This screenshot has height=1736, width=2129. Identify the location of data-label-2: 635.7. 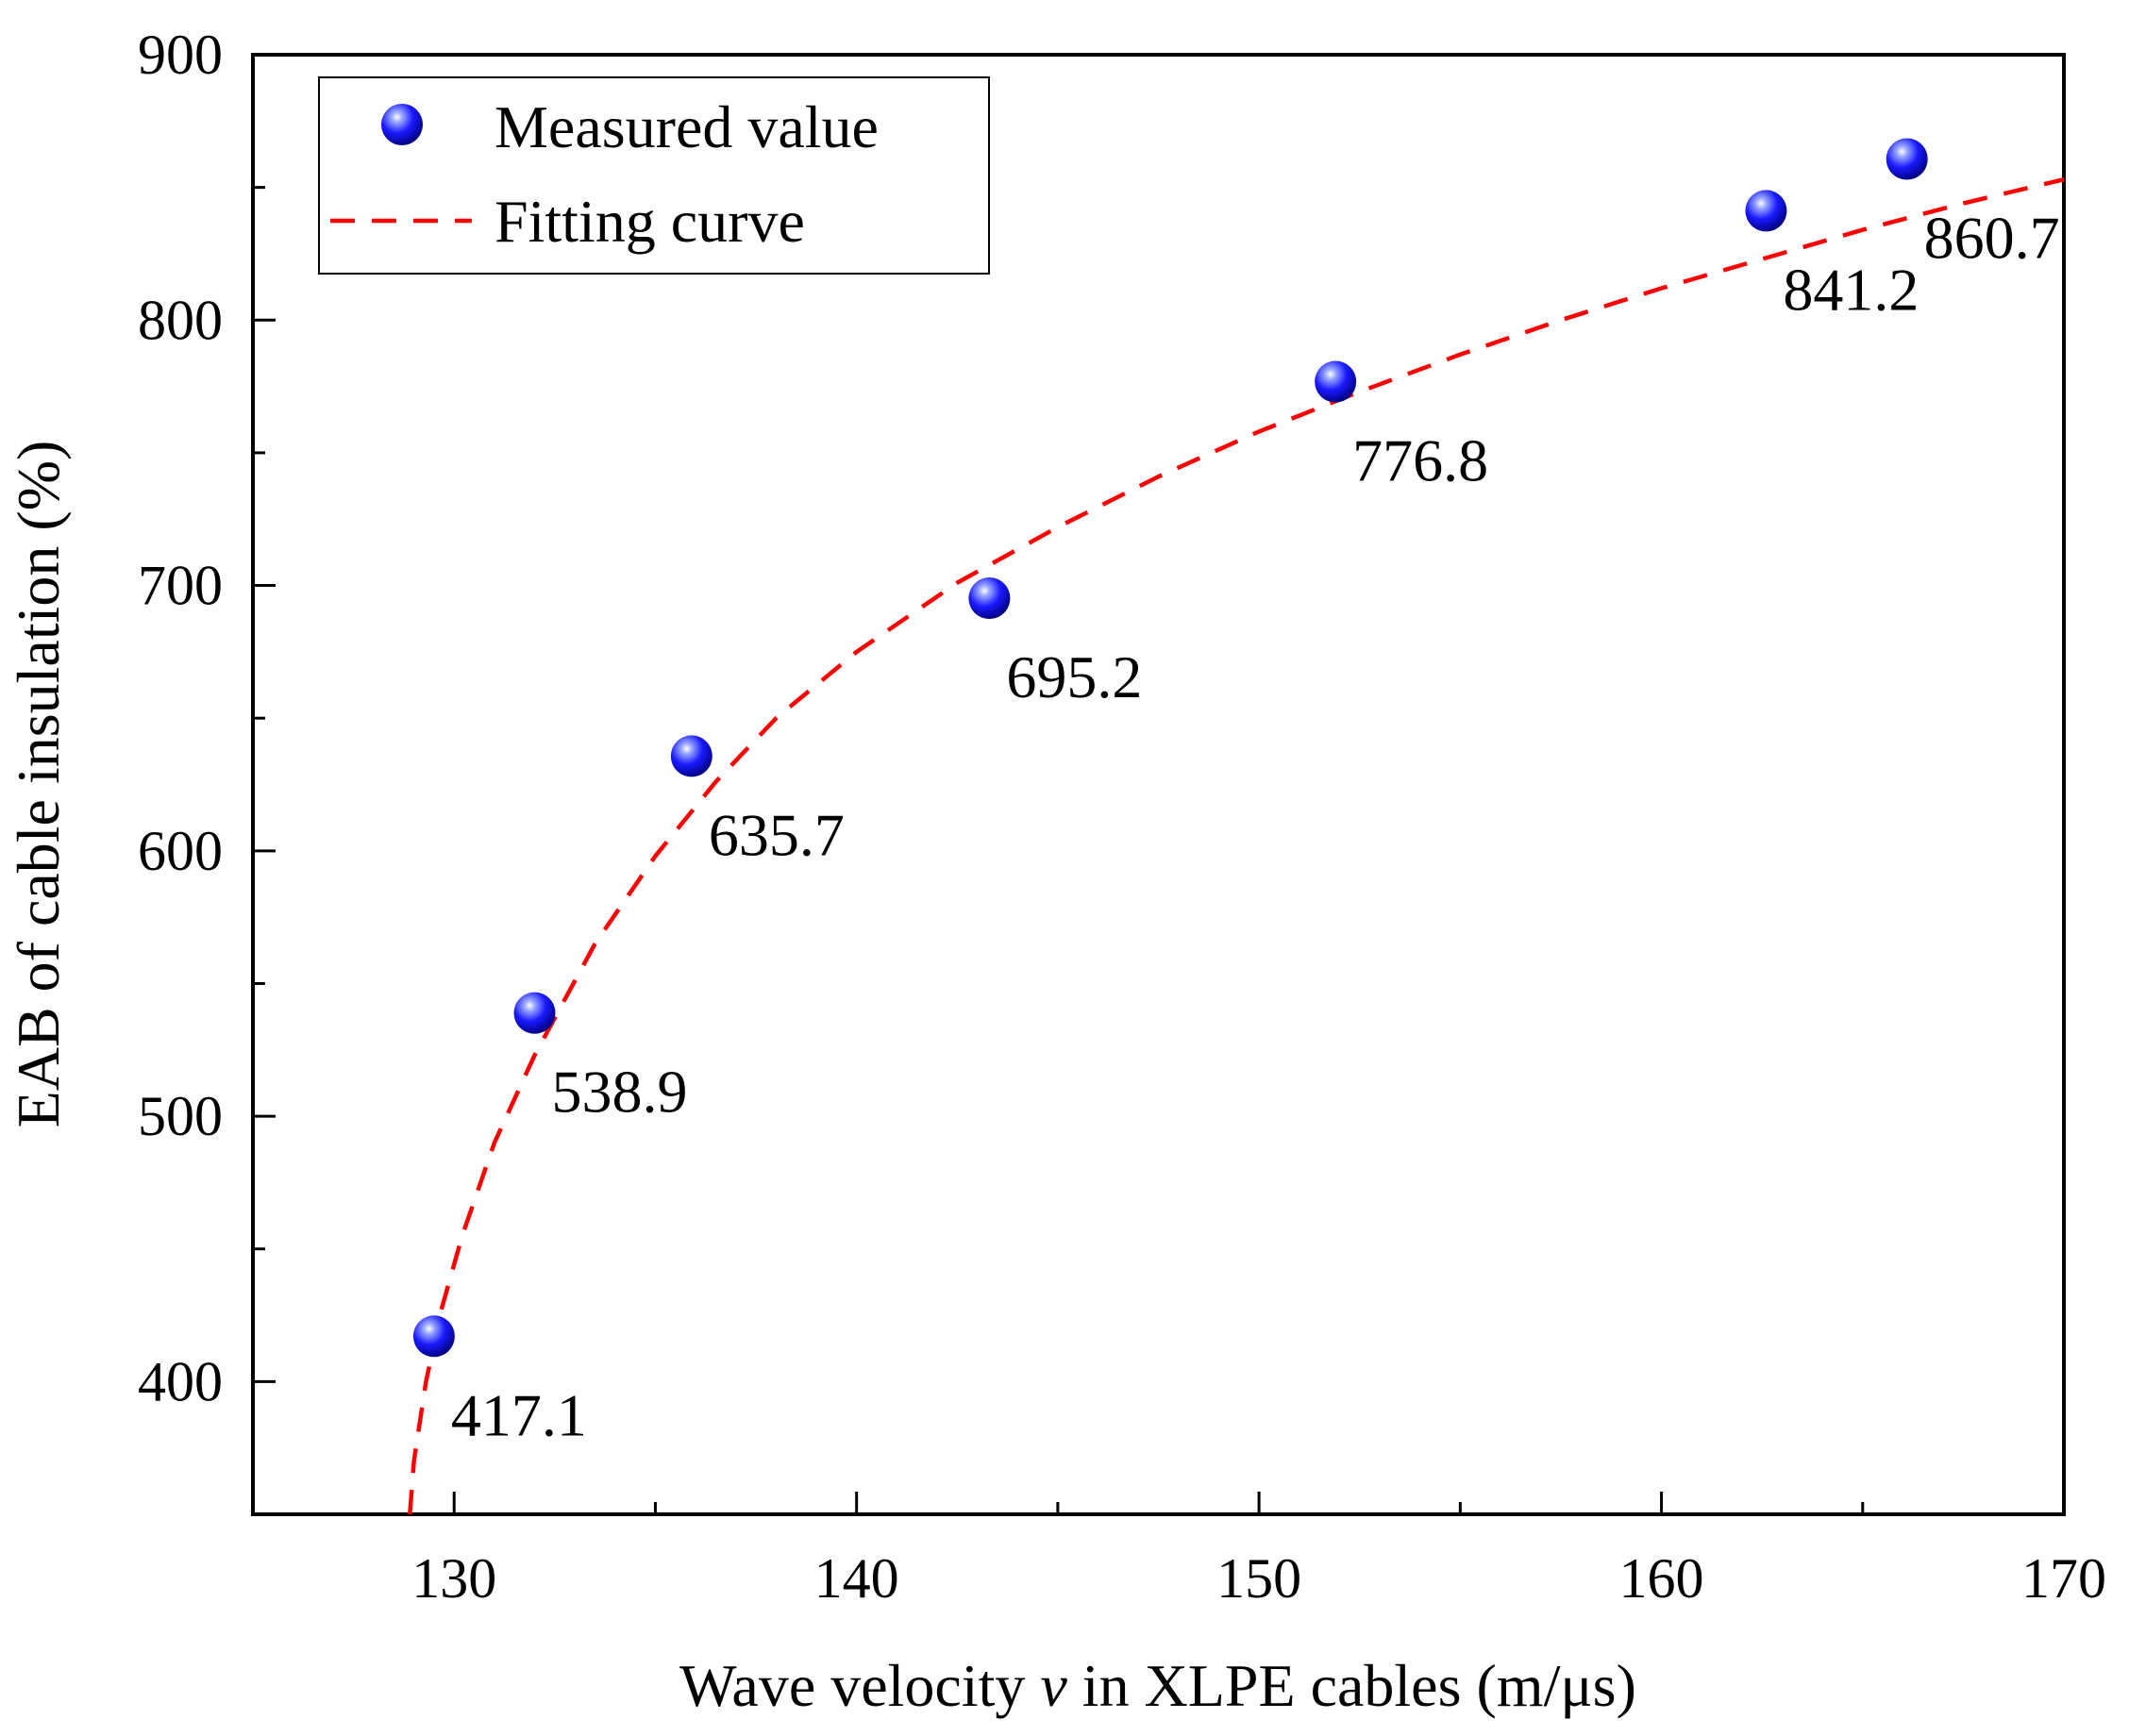
(777, 835).